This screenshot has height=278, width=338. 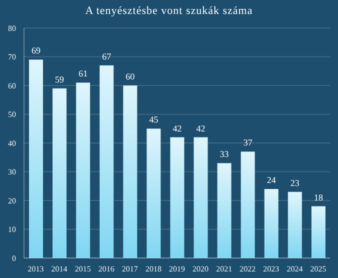 What do you see at coordinates (319, 197) in the screenshot?
I see `data-label: 18` at bounding box center [319, 197].